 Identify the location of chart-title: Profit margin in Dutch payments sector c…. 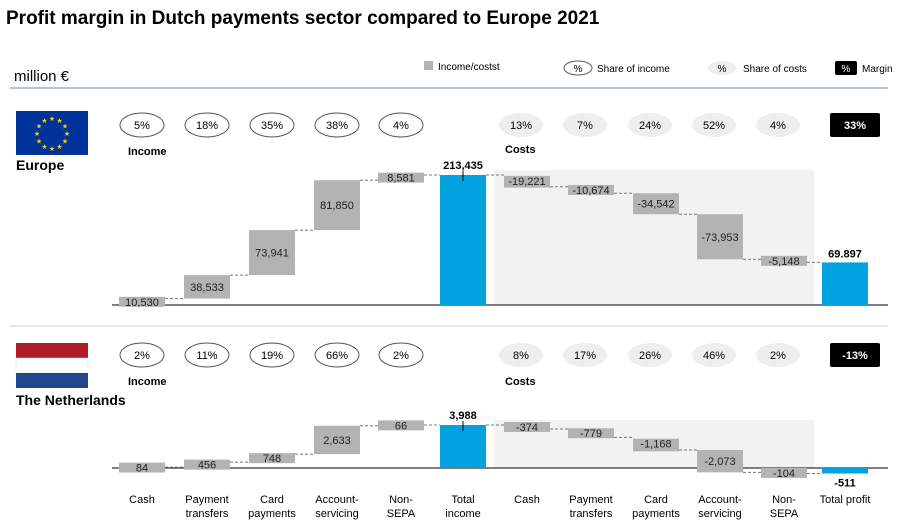
(303, 18).